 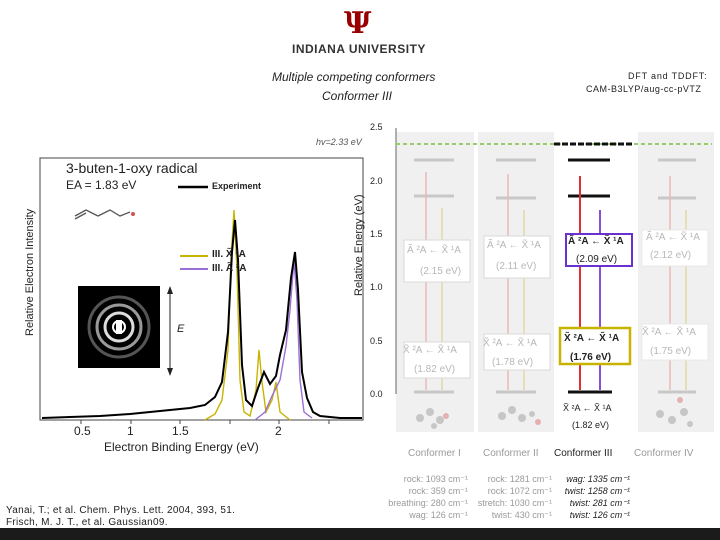 What do you see at coordinates (87, 522) in the screenshot?
I see `reference-2: Frisch, M. J. T., et al. Gaussian09.` at bounding box center [87, 522].